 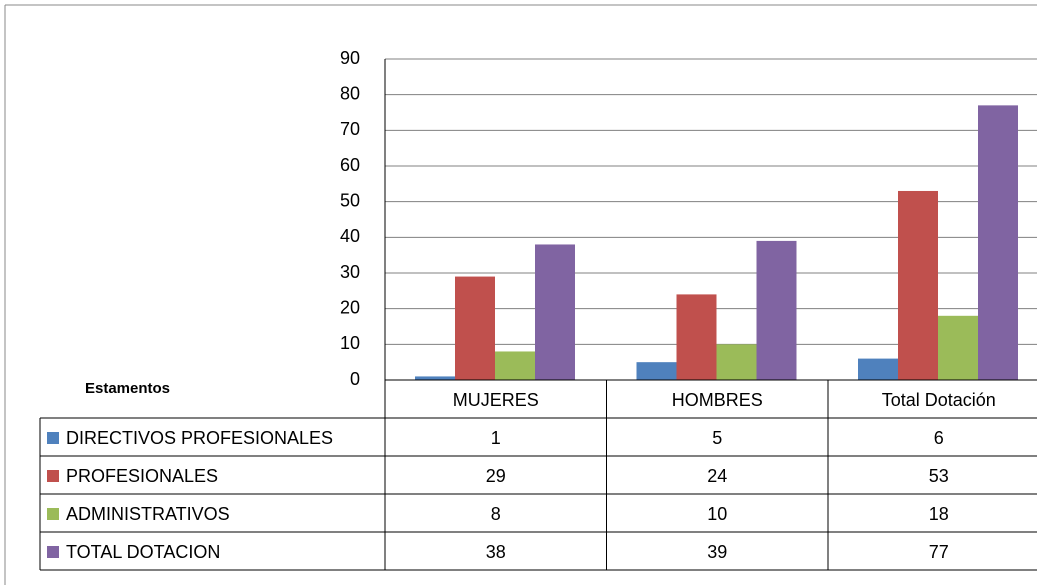 I want to click on table-value: 39, so click(x=717, y=552).